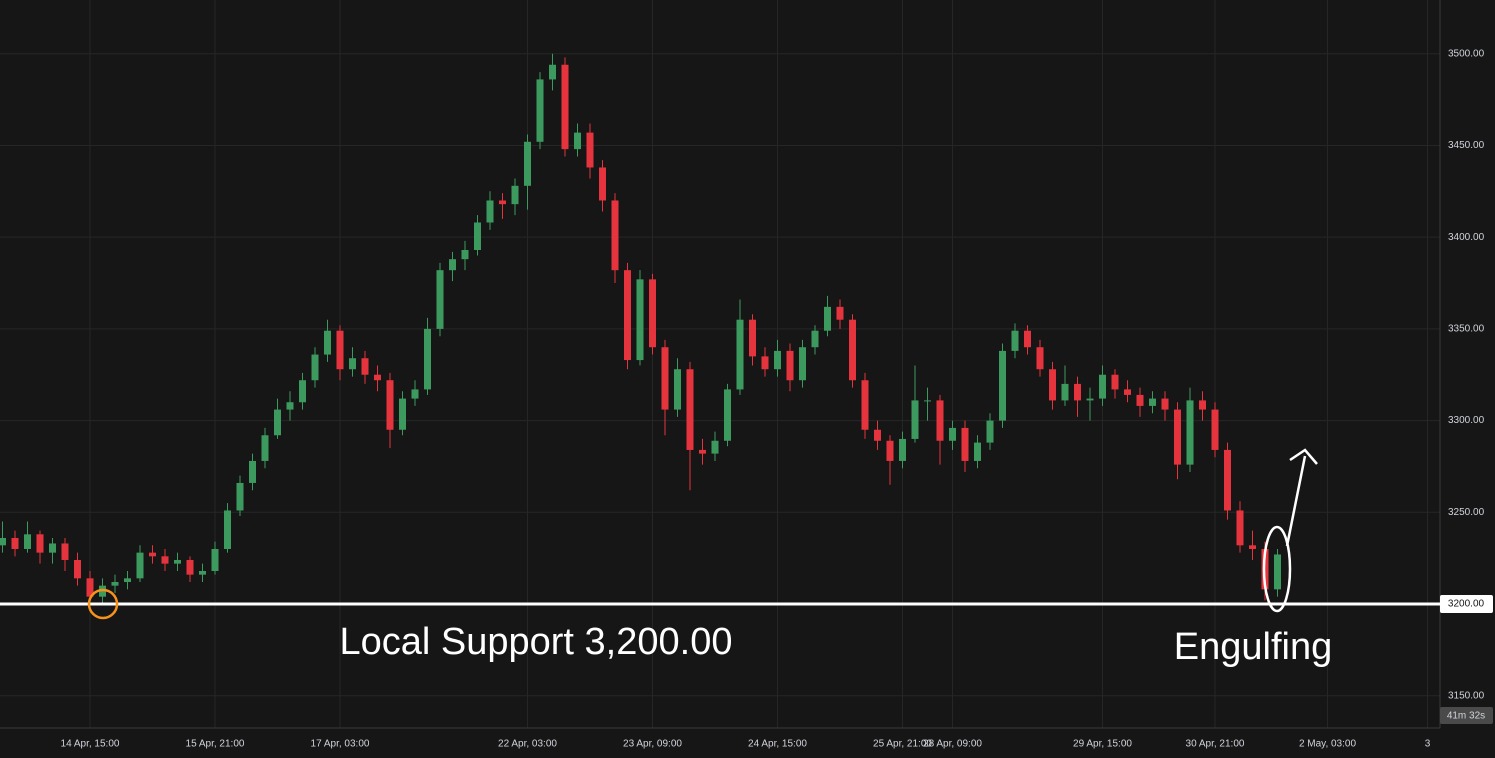 The image size is (1495, 758). What do you see at coordinates (902, 744) in the screenshot?
I see `x-tick-label: 25 Apr, 21:00` at bounding box center [902, 744].